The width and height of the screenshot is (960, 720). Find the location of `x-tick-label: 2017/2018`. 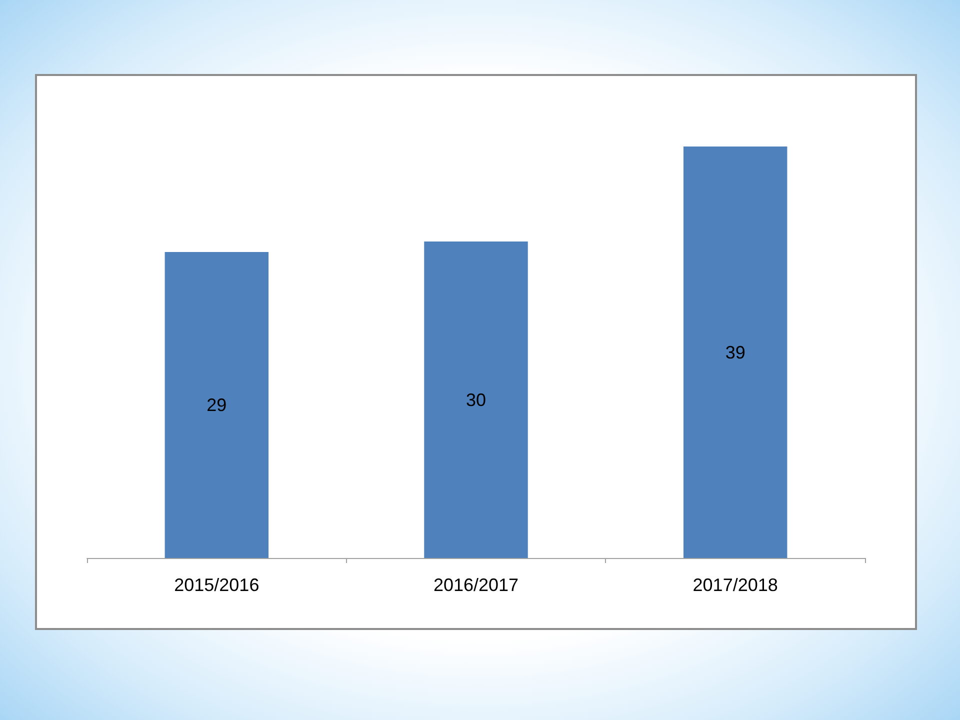

x-tick-label: 2017/2018 is located at coordinates (735, 585).